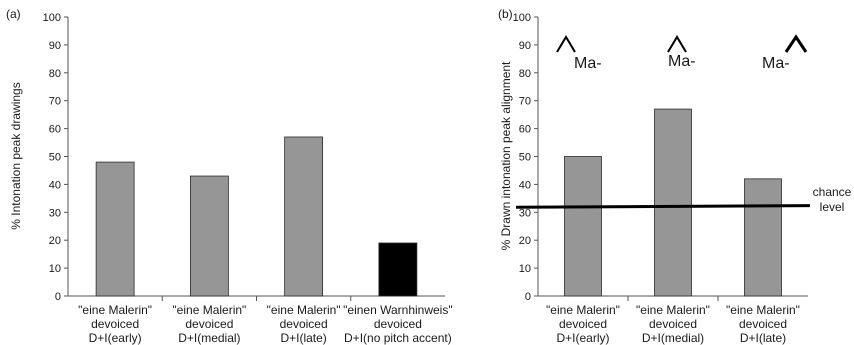 The image size is (854, 345). Describe the element at coordinates (13, 14) in the screenshot. I see `panel-label: (a)` at that location.